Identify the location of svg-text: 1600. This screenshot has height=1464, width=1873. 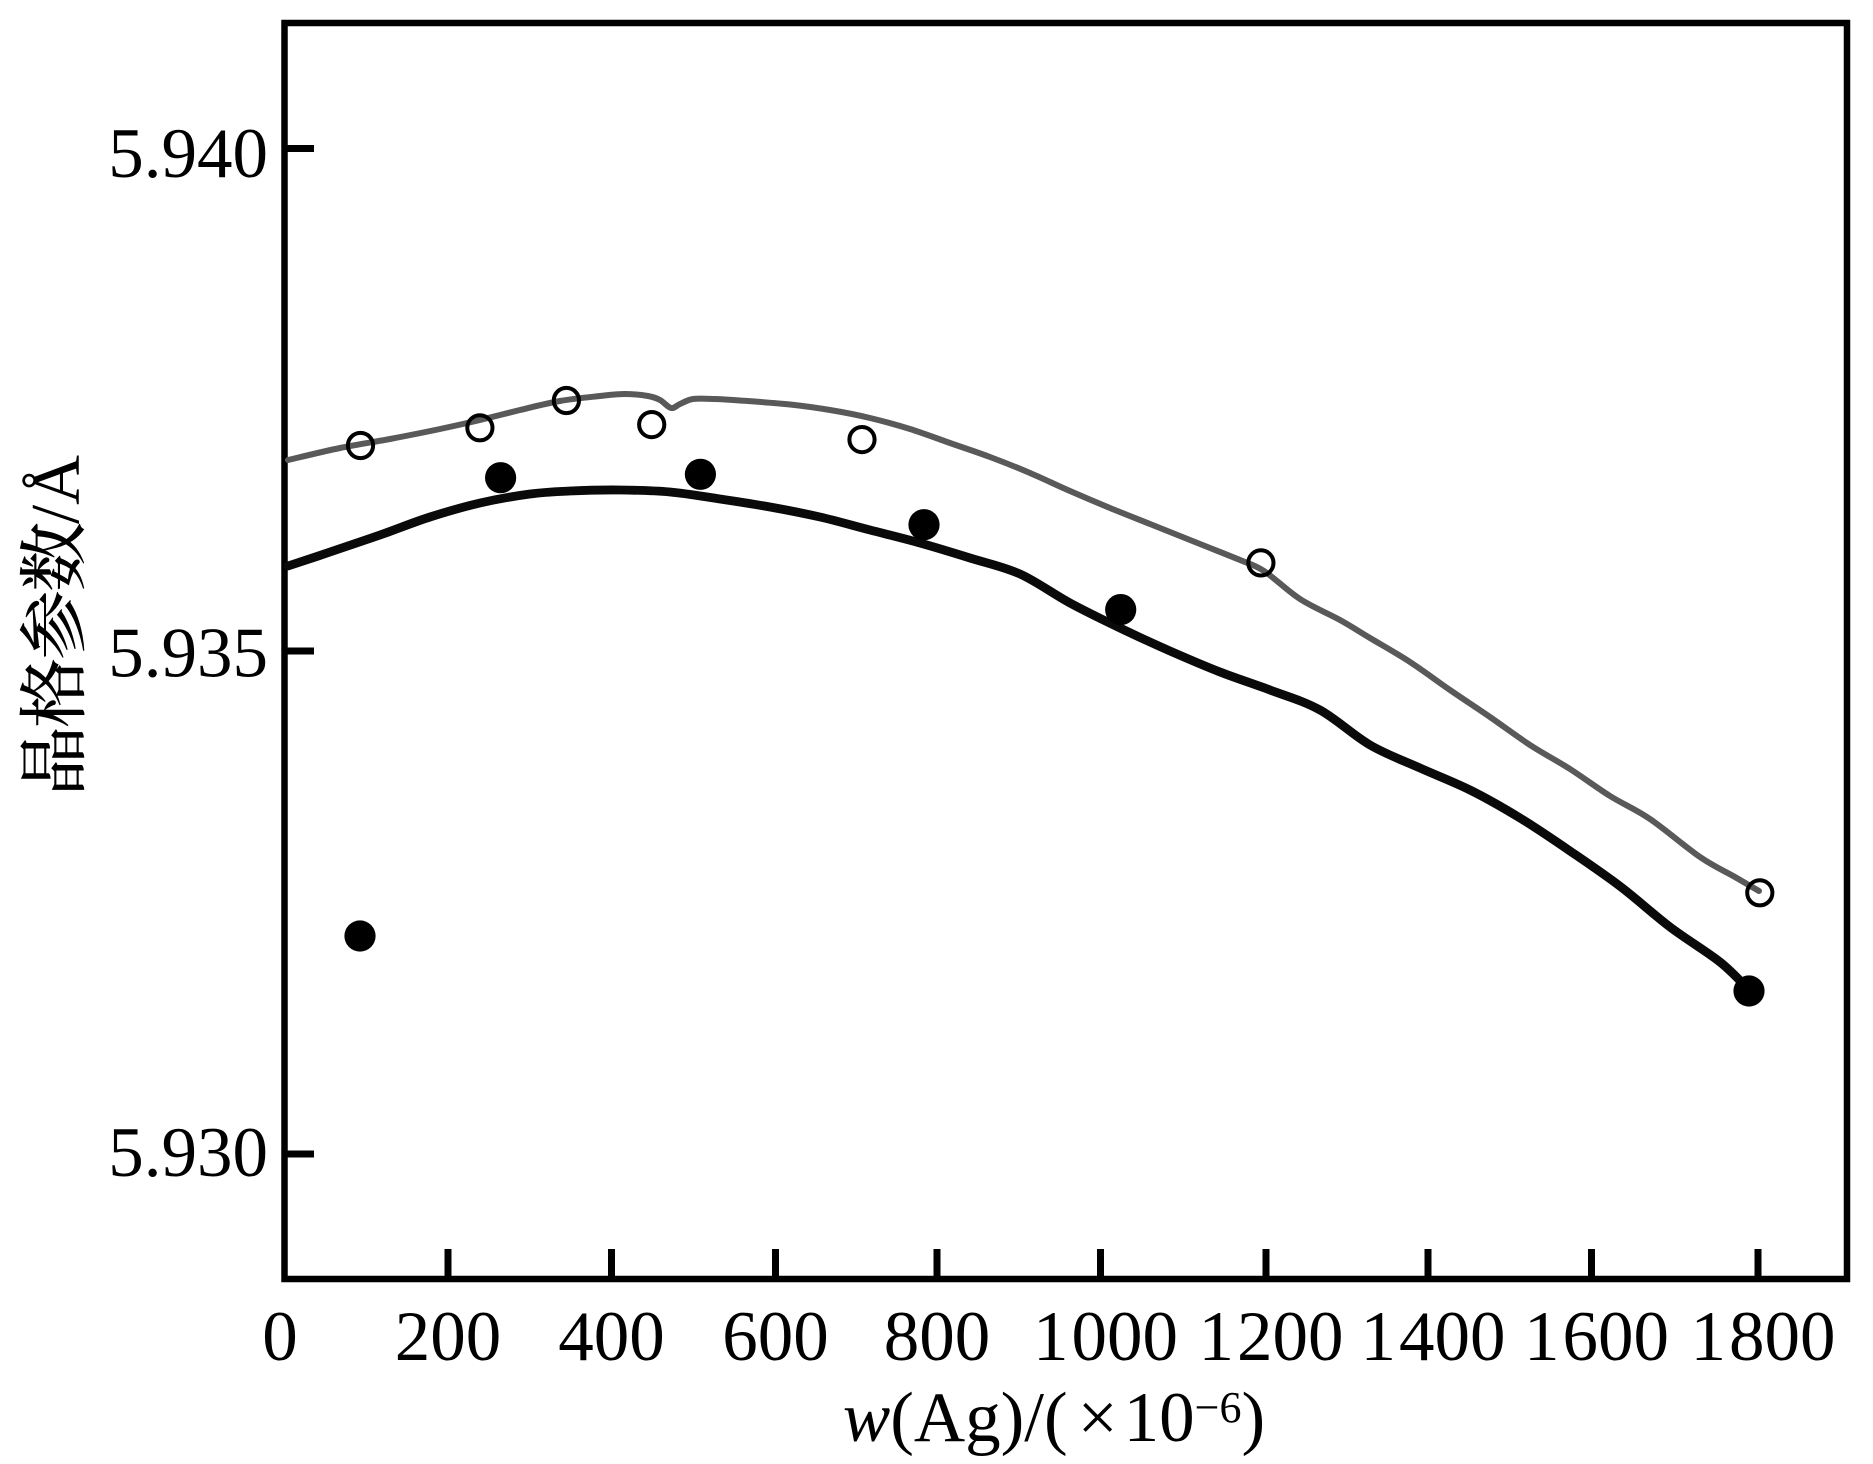
(1596, 1337).